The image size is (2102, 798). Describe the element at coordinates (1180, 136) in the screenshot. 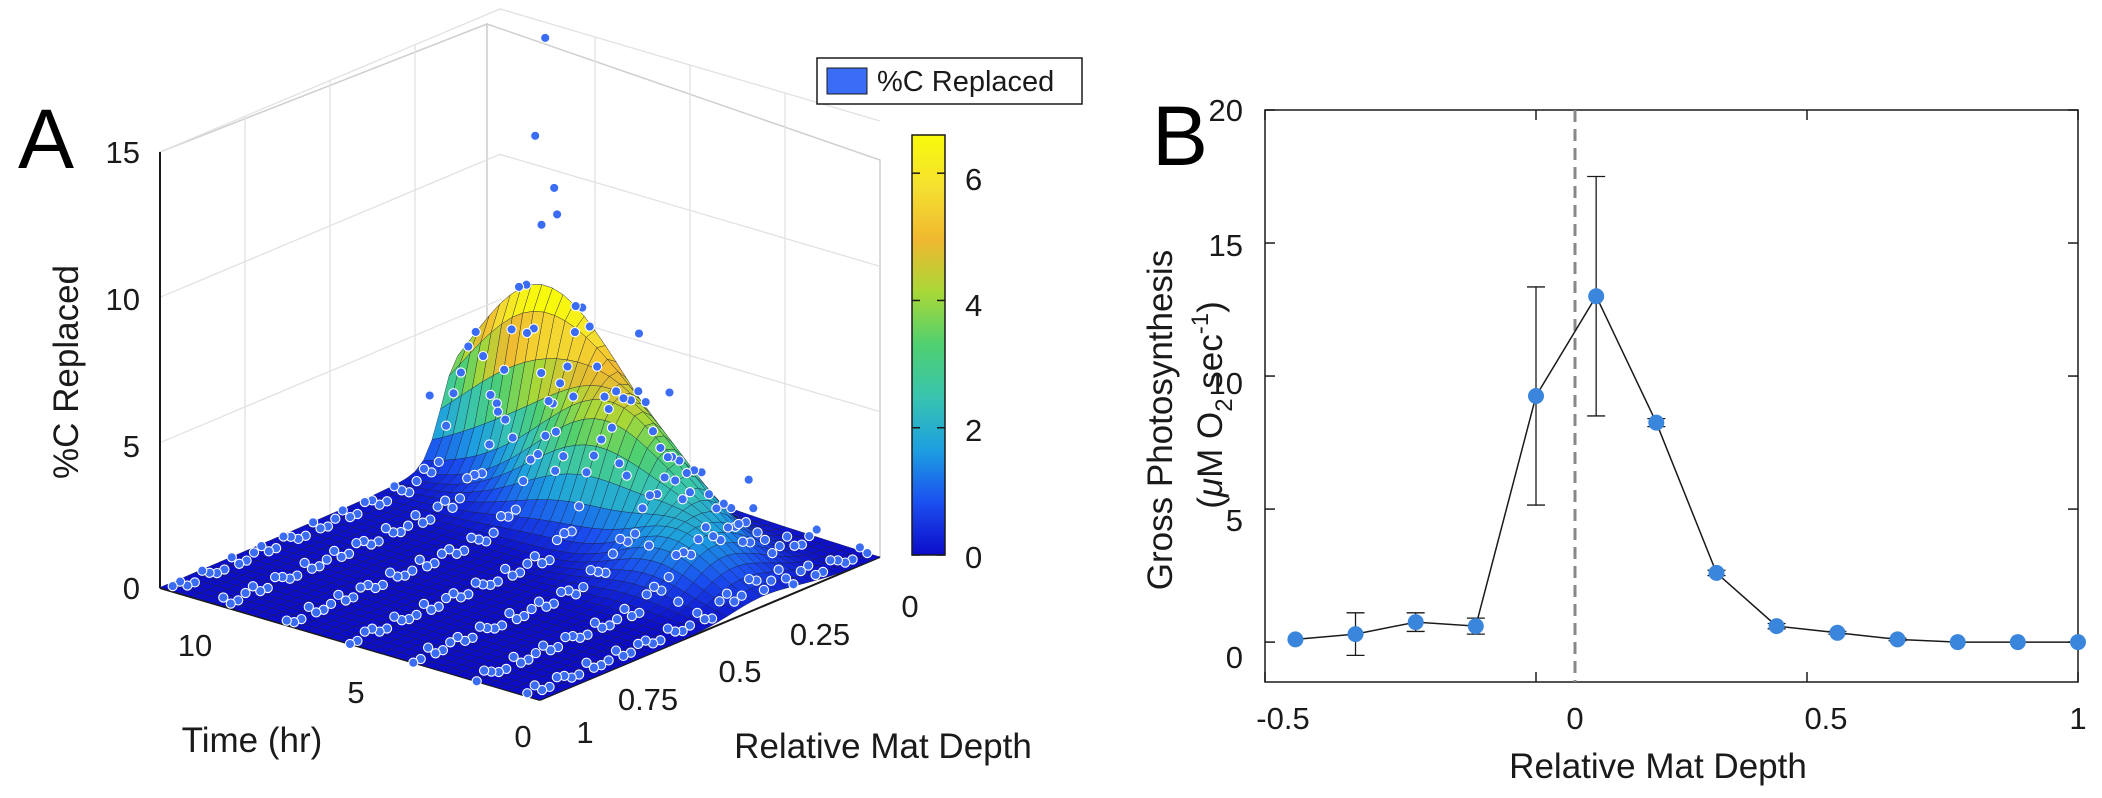

I see `panel-letter-b: B` at that location.